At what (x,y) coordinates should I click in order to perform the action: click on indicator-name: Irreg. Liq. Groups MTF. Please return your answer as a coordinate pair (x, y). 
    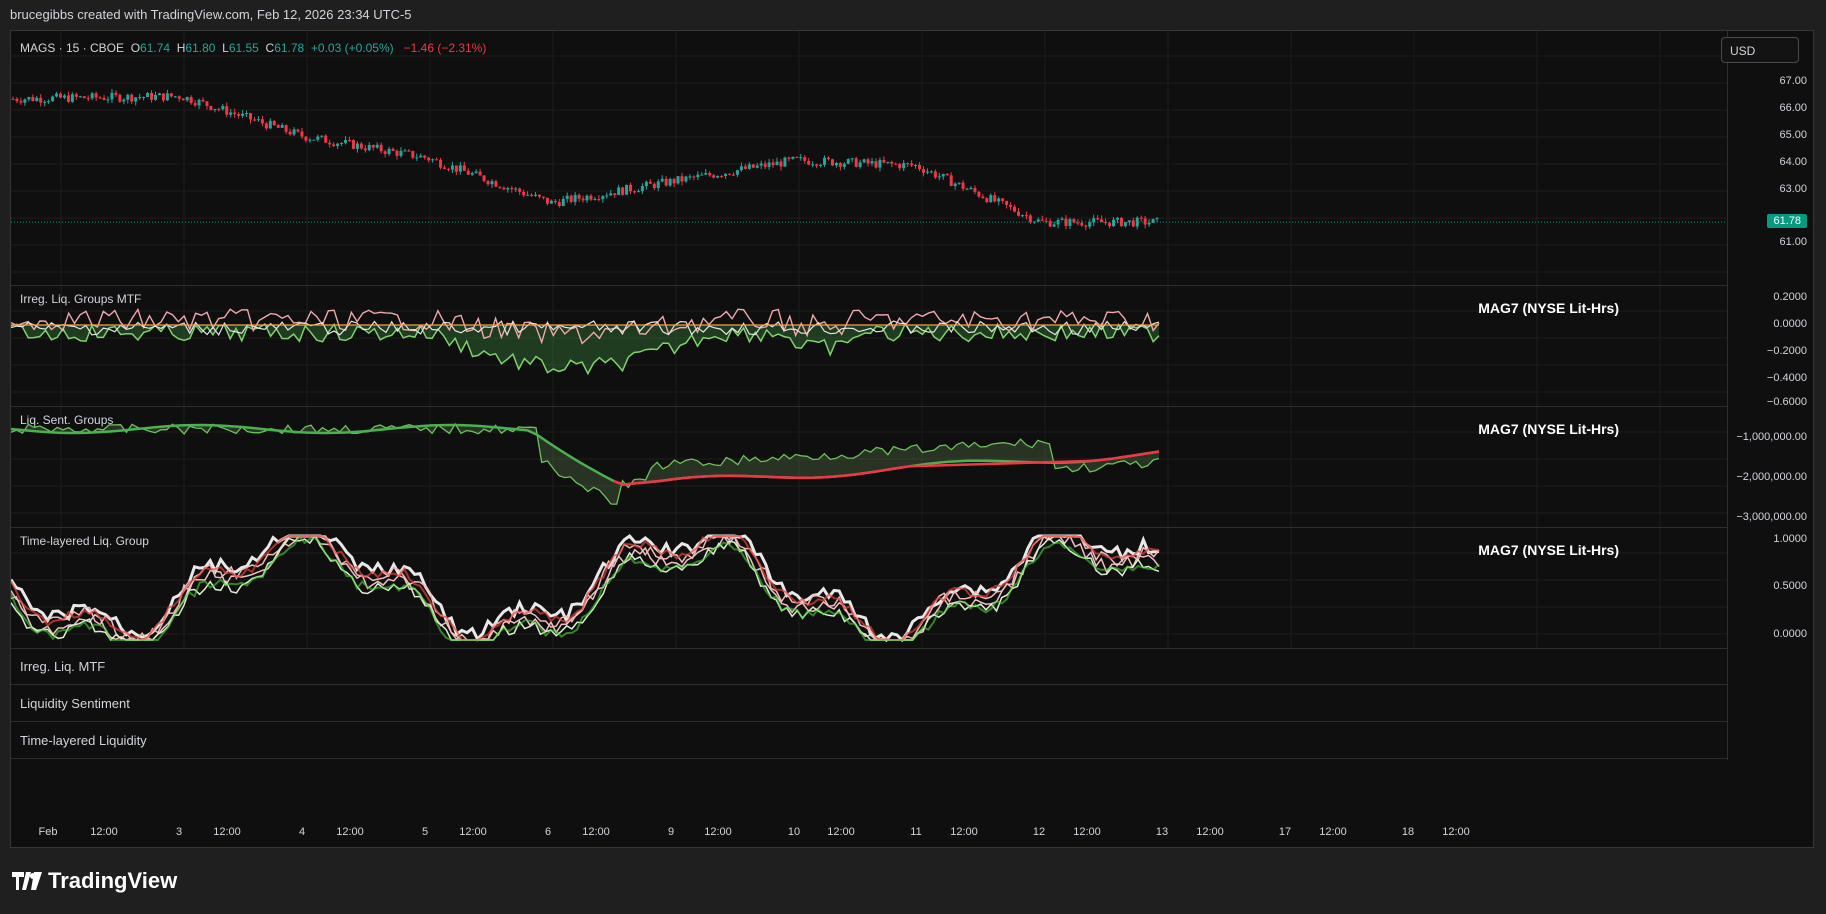
    Looking at the image, I should click on (81, 299).